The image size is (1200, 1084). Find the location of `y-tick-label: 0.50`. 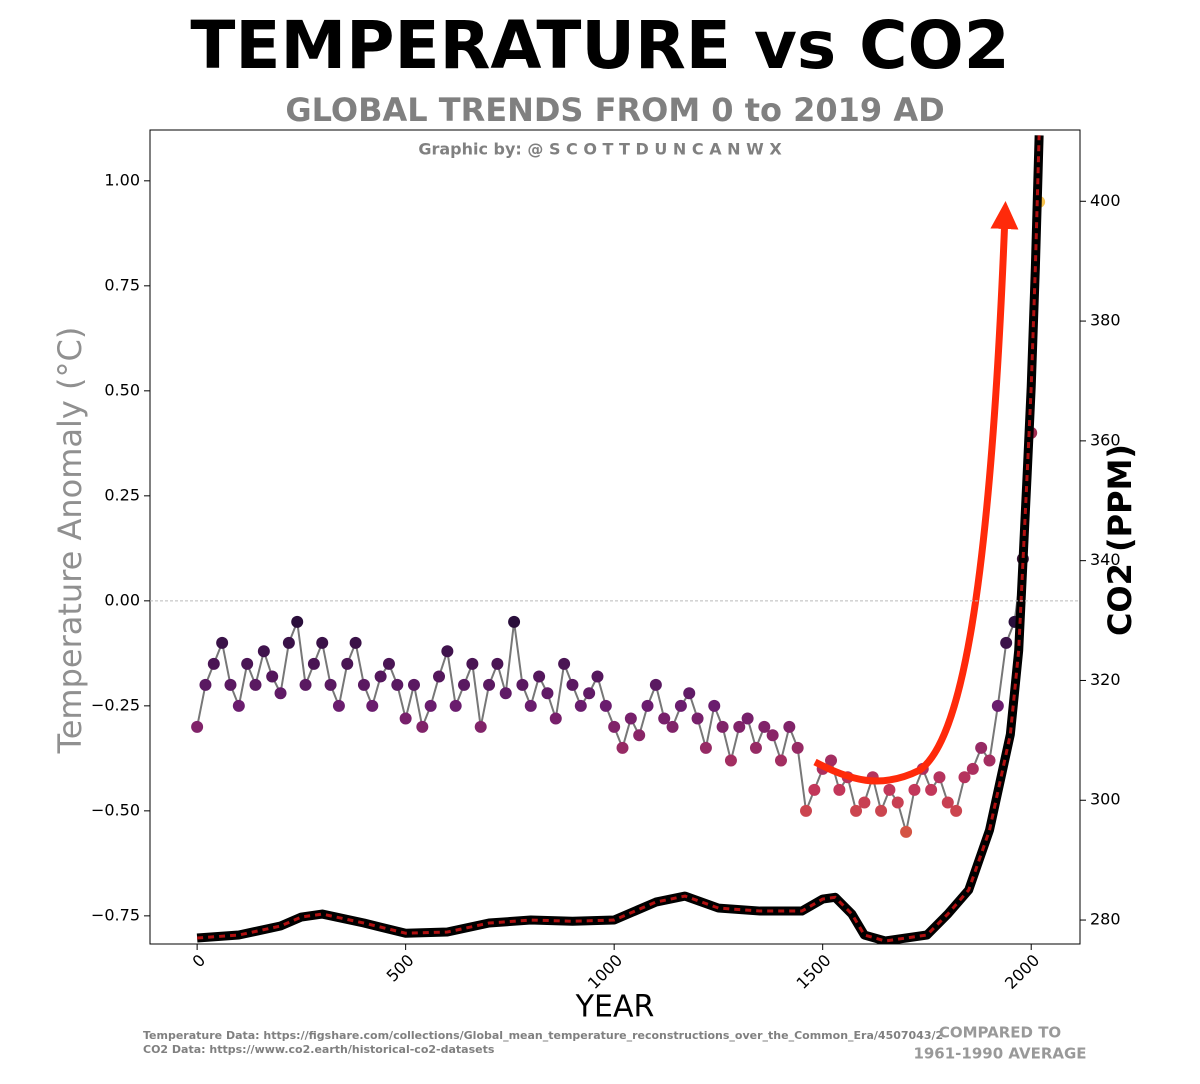

y-tick-label: 0.50 is located at coordinates (122, 389).